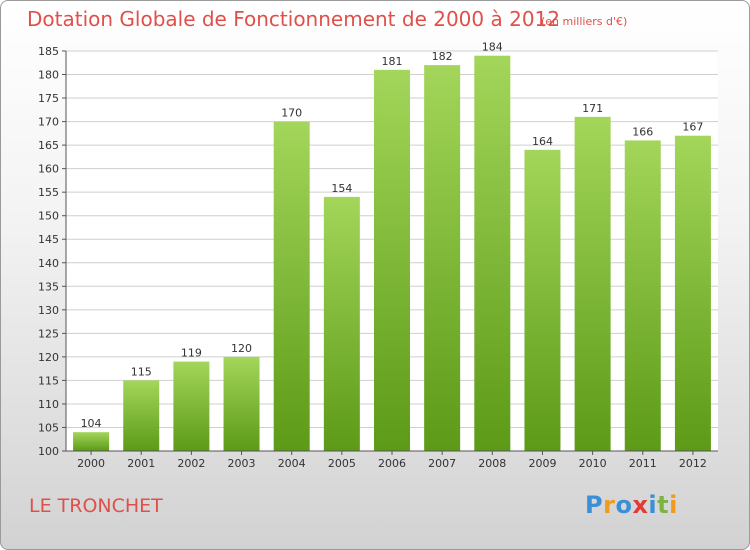 The width and height of the screenshot is (750, 550). What do you see at coordinates (141, 415) in the screenshot?
I see `bar-2001` at bounding box center [141, 415].